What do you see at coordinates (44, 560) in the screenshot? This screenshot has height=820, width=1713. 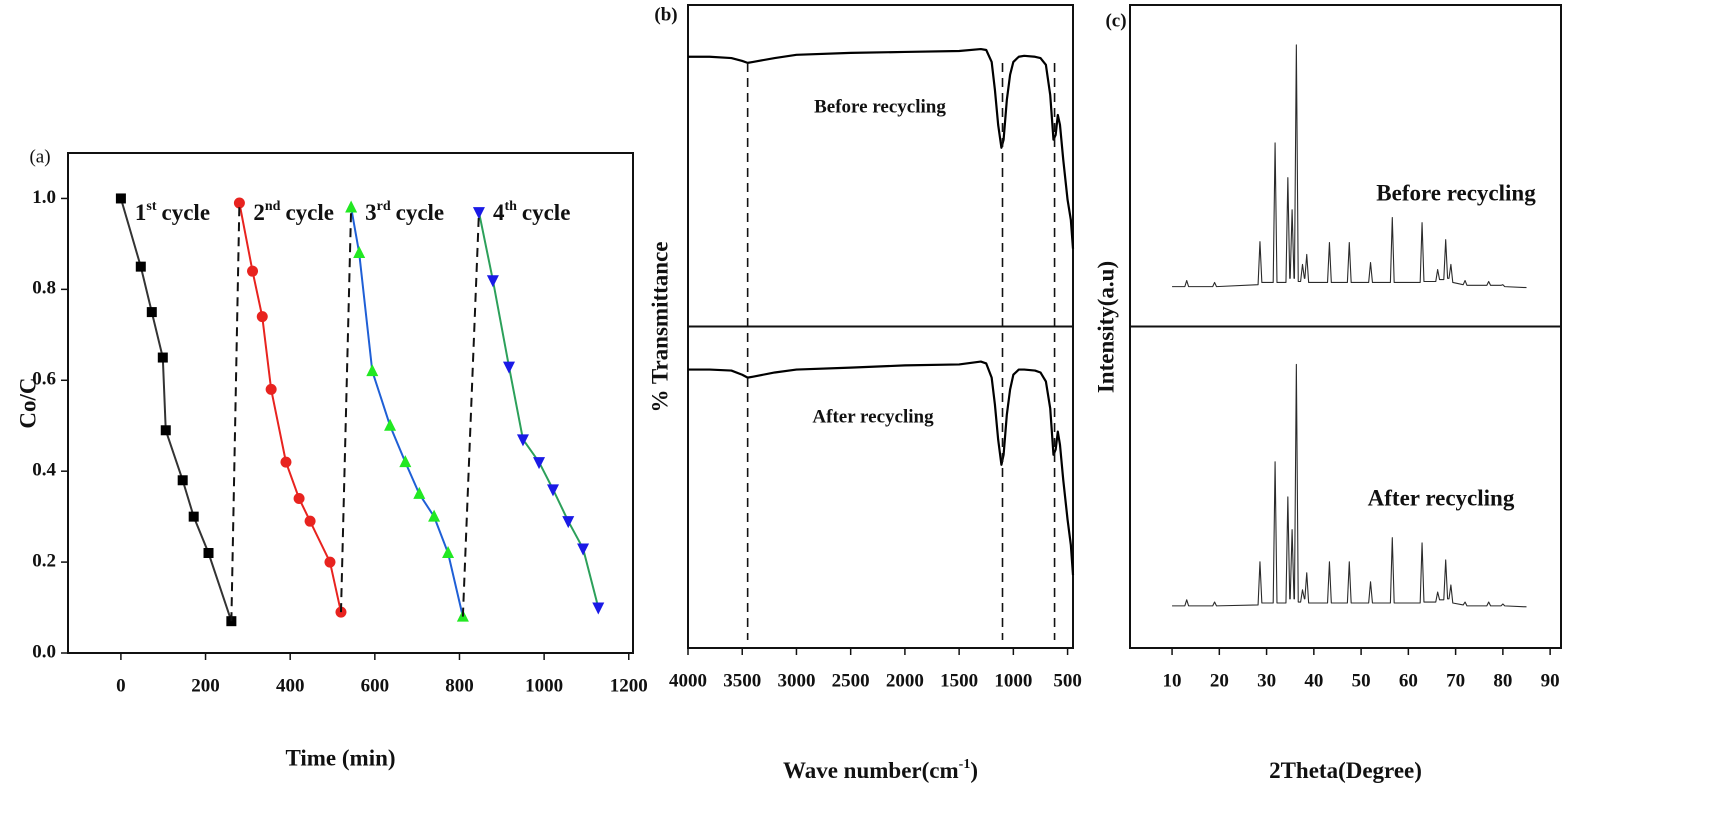 I see `y-tick-label: 0.2` at bounding box center [44, 560].